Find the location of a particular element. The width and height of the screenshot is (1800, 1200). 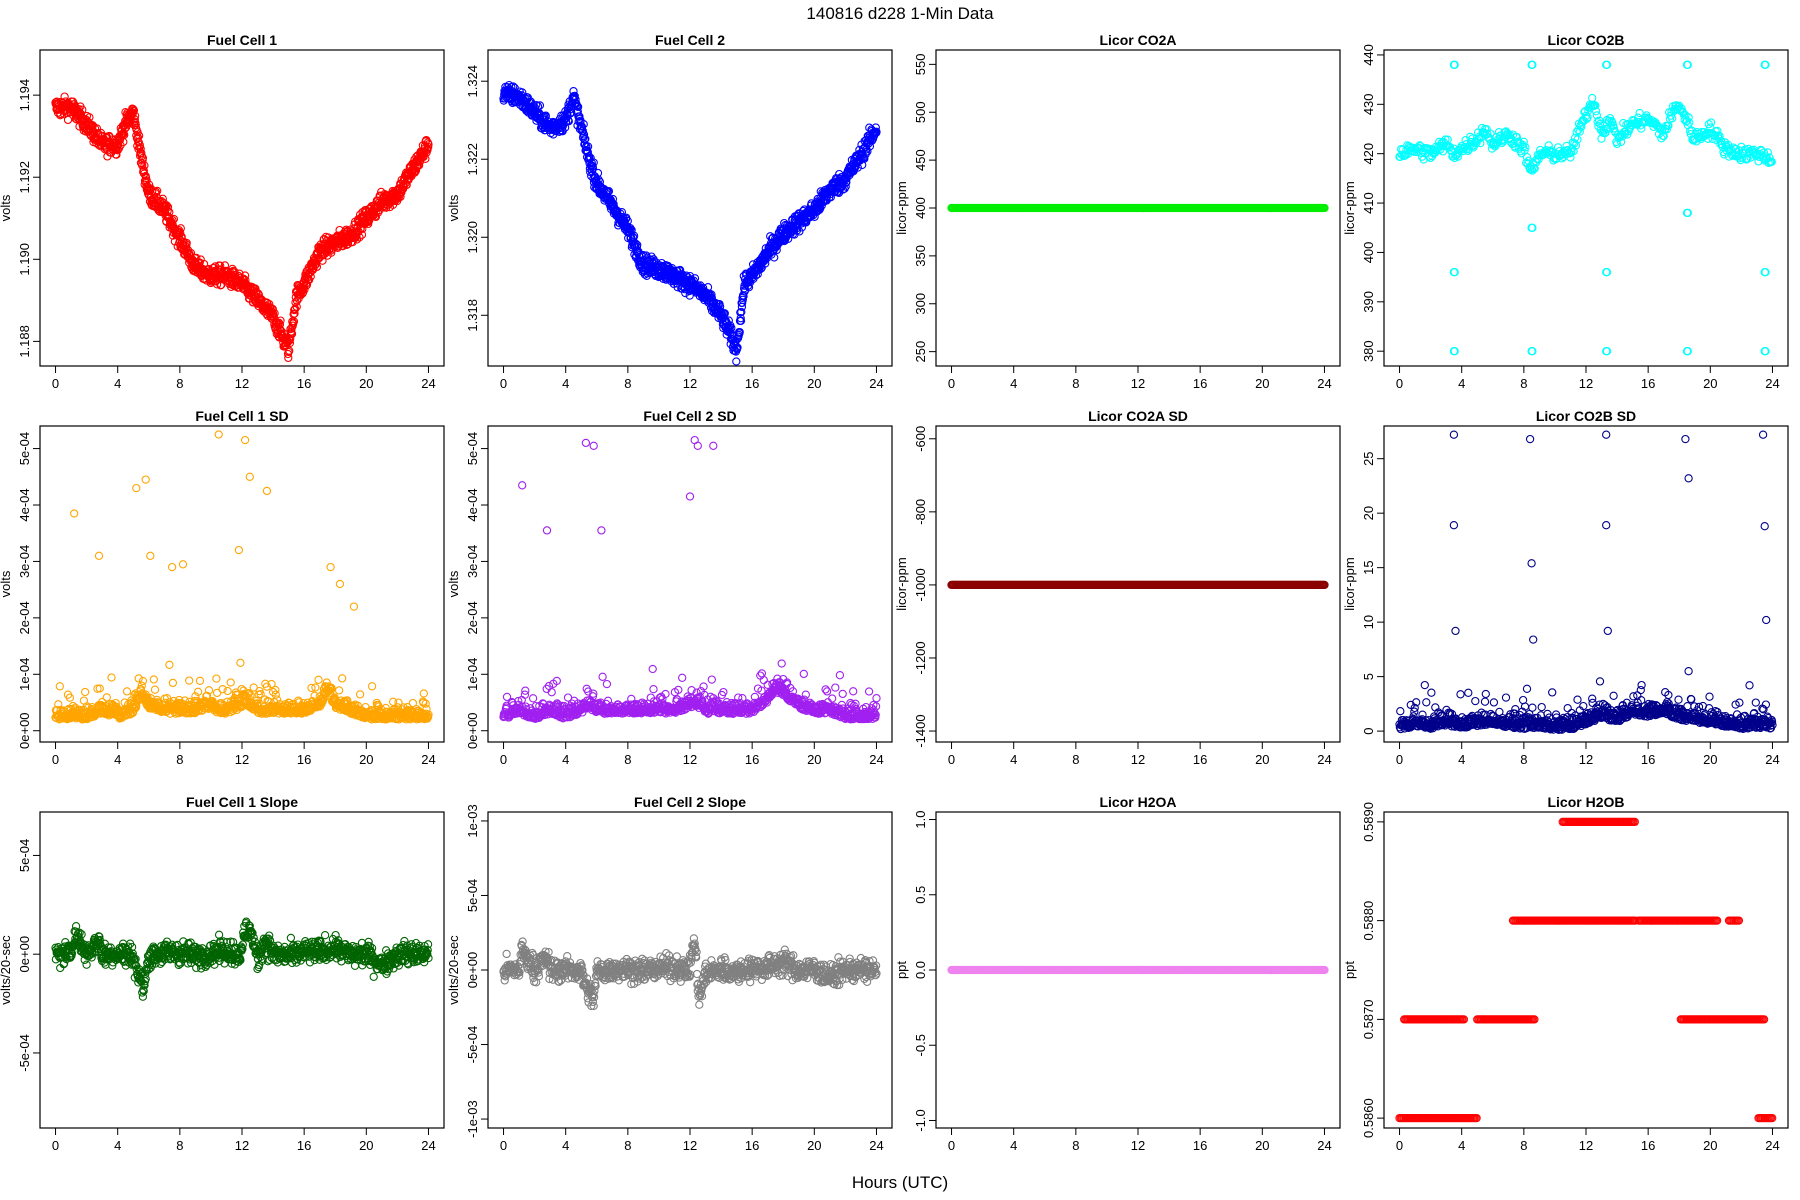

y-tick-label: 380 is located at coordinates (1368, 351).